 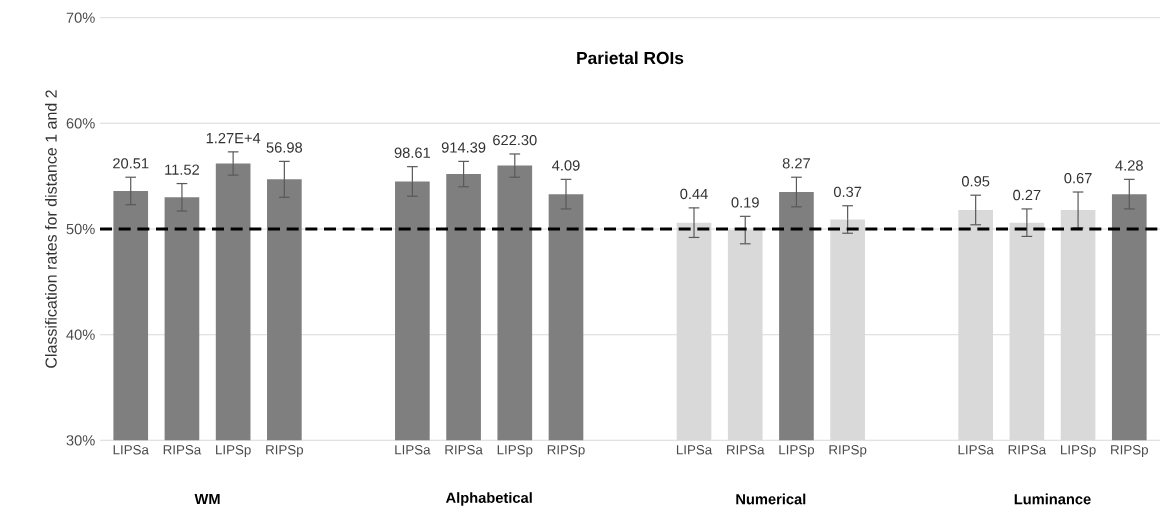 What do you see at coordinates (488, 499) in the screenshot?
I see `text: Alphabetical` at bounding box center [488, 499].